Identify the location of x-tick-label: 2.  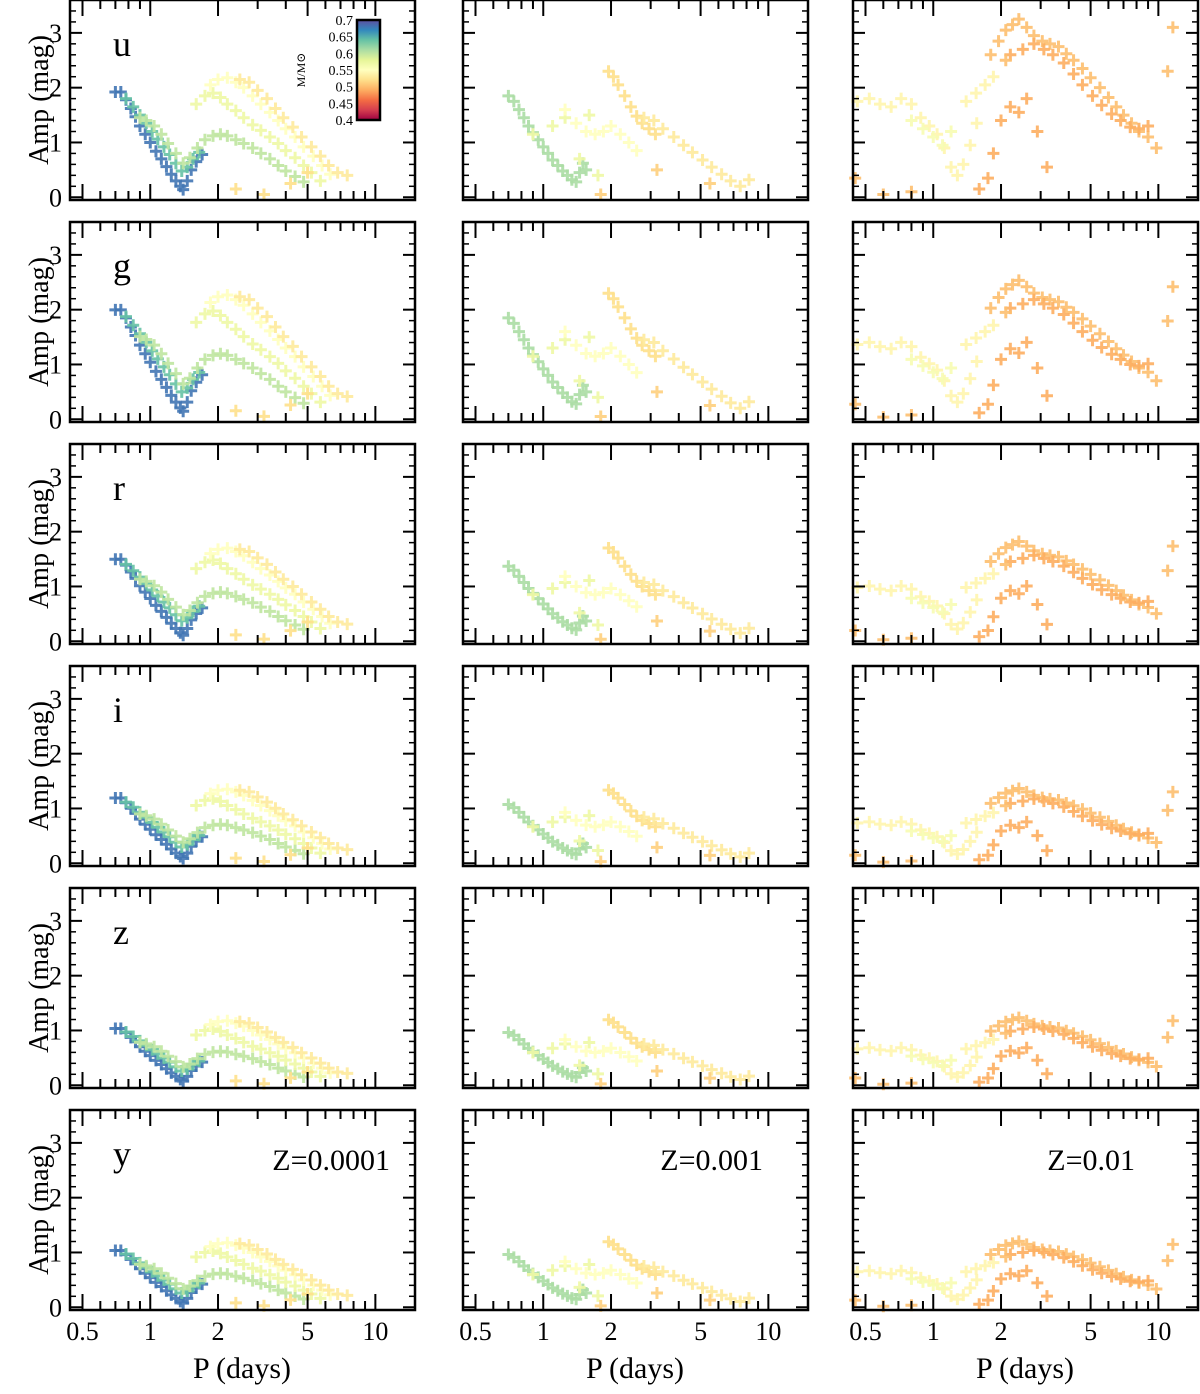
(1001, 1331).